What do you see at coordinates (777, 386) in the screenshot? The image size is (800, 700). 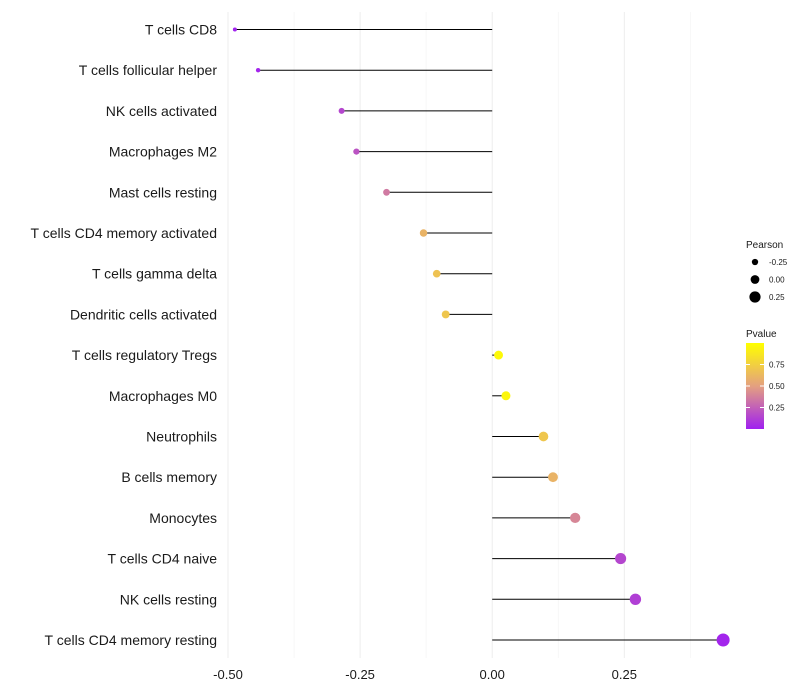 I see `colorbar-tick-label: 0.50` at bounding box center [777, 386].